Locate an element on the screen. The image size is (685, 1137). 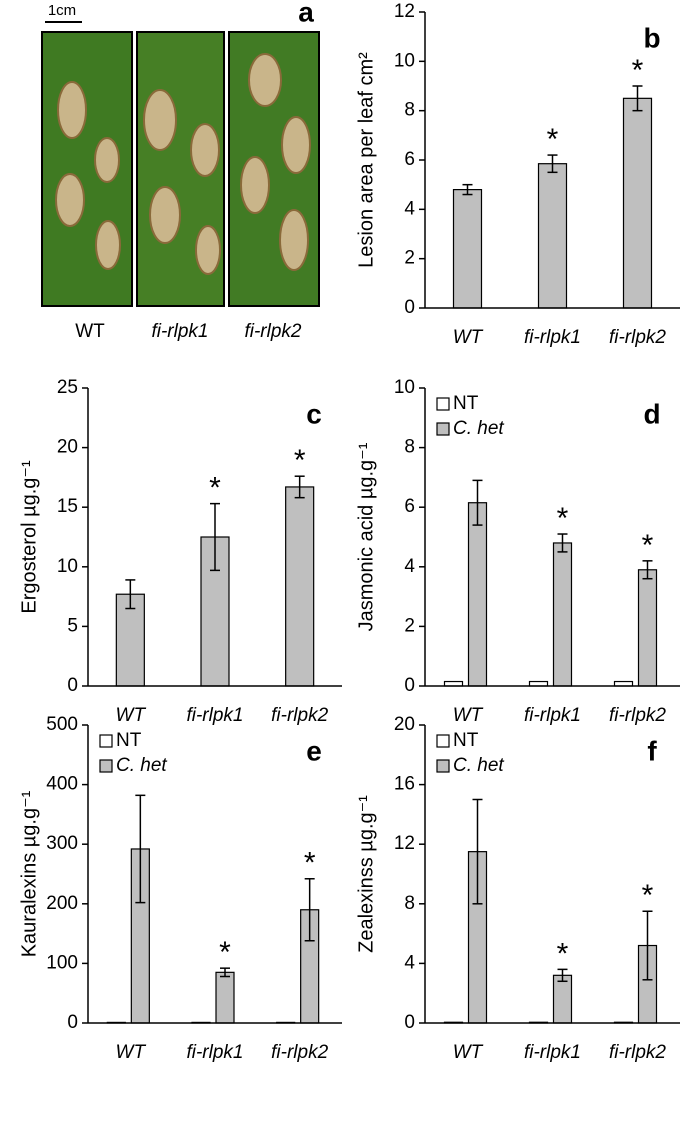
y-tick-label: 12 is located at coordinates (404, 11).